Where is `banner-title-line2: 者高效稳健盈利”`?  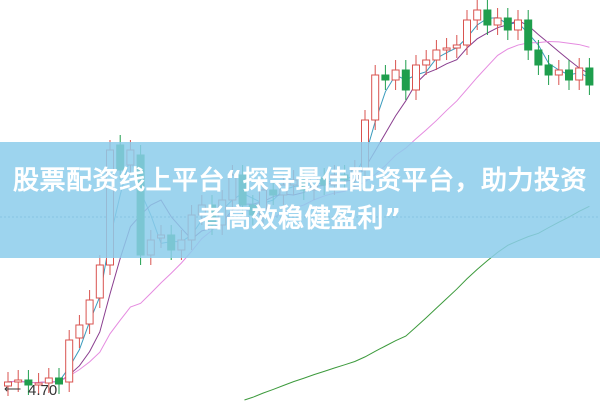 banner-title-line2: 者高效稳健盈利” is located at coordinates (300, 219).